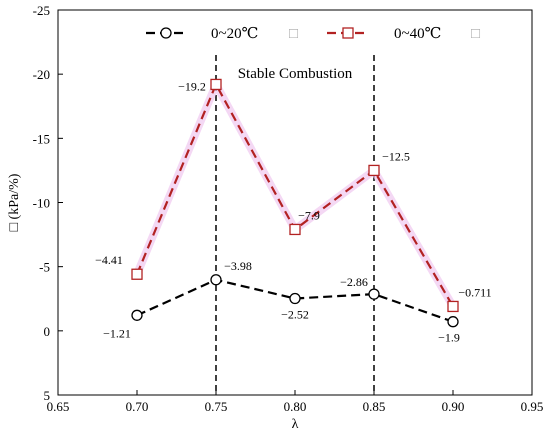 The width and height of the screenshot is (550, 437). Describe the element at coordinates (449, 338) in the screenshot. I see `data-label: −1.9` at that location.